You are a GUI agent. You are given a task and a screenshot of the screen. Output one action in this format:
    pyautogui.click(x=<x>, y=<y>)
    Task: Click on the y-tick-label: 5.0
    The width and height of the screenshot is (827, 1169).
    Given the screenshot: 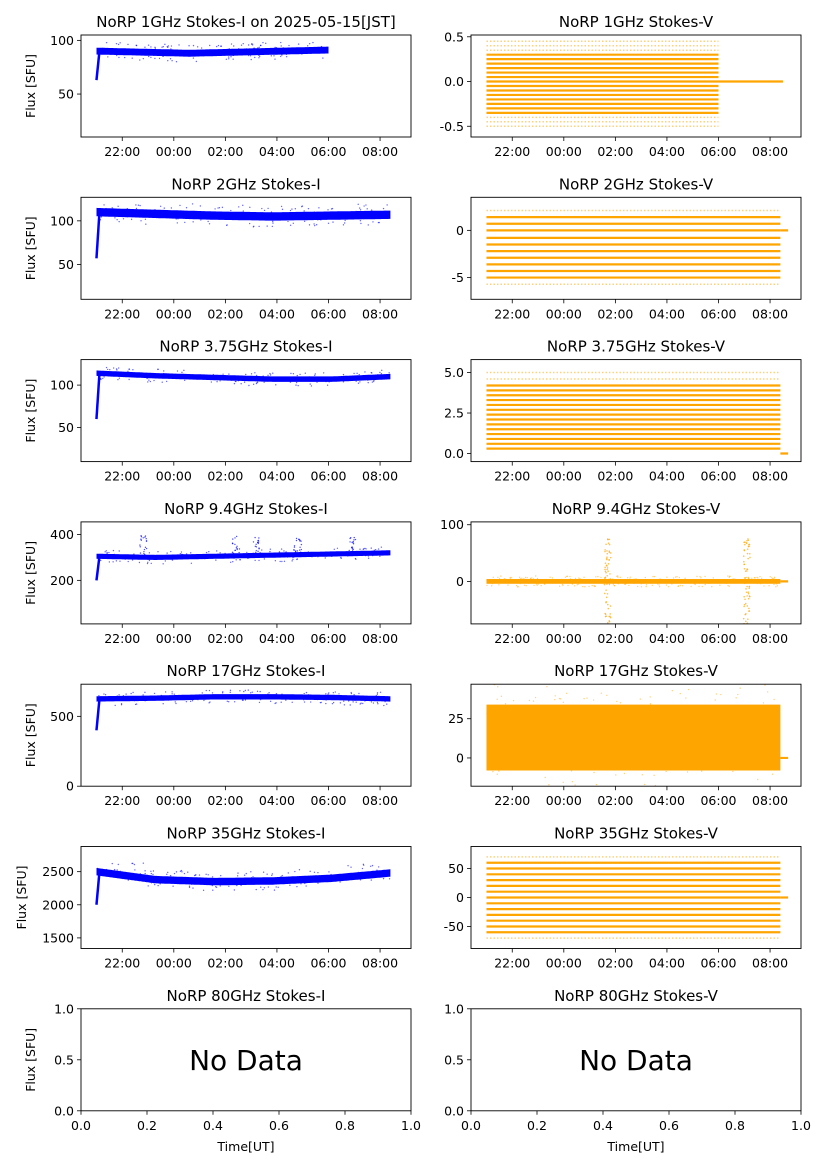 What is the action you would take?
    pyautogui.click(x=454, y=372)
    